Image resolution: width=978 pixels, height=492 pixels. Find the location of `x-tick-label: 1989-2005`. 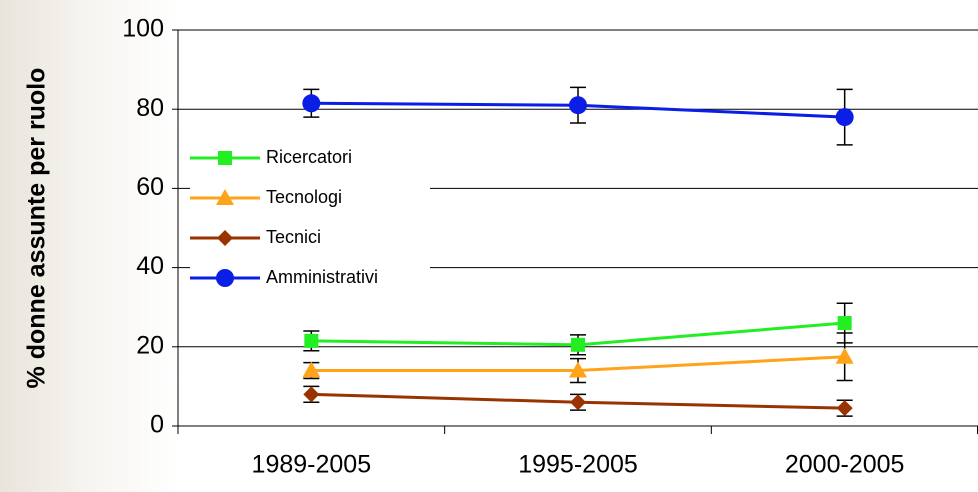

x-tick-label: 1989-2005 is located at coordinates (312, 465).